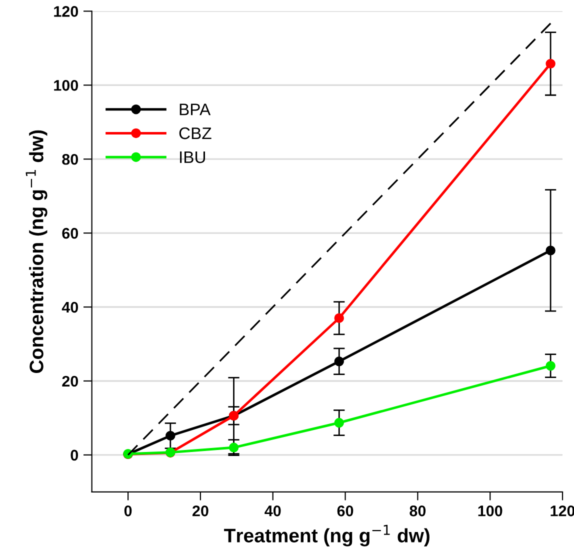 This screenshot has width=574, height=559. What do you see at coordinates (66, 85) in the screenshot?
I see `y-tick-label: 100` at bounding box center [66, 85].